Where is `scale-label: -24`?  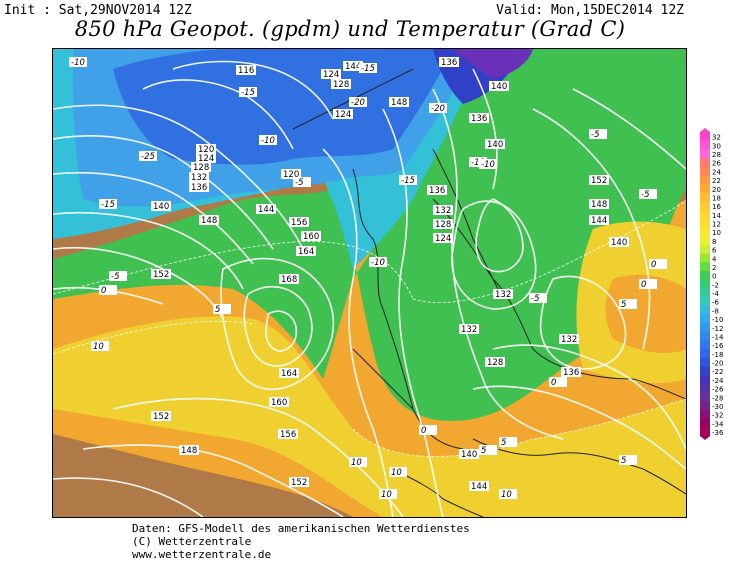
scale-label: -24 is located at coordinates (718, 381).